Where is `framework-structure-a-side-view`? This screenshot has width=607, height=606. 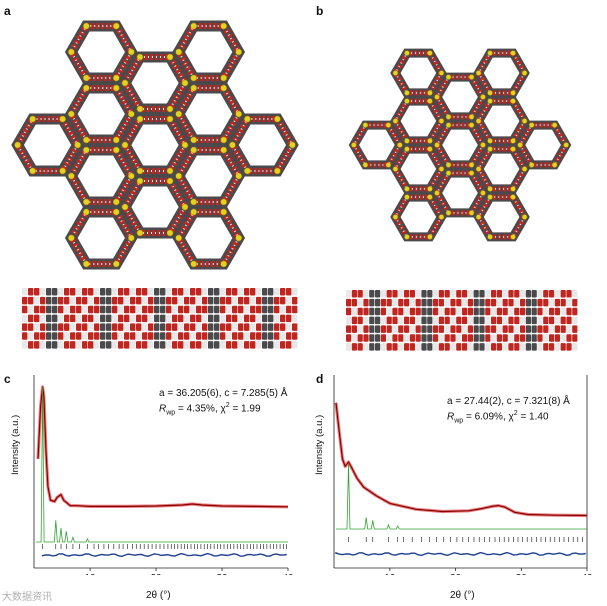 framework-structure-a-side-view is located at coordinates (160, 318).